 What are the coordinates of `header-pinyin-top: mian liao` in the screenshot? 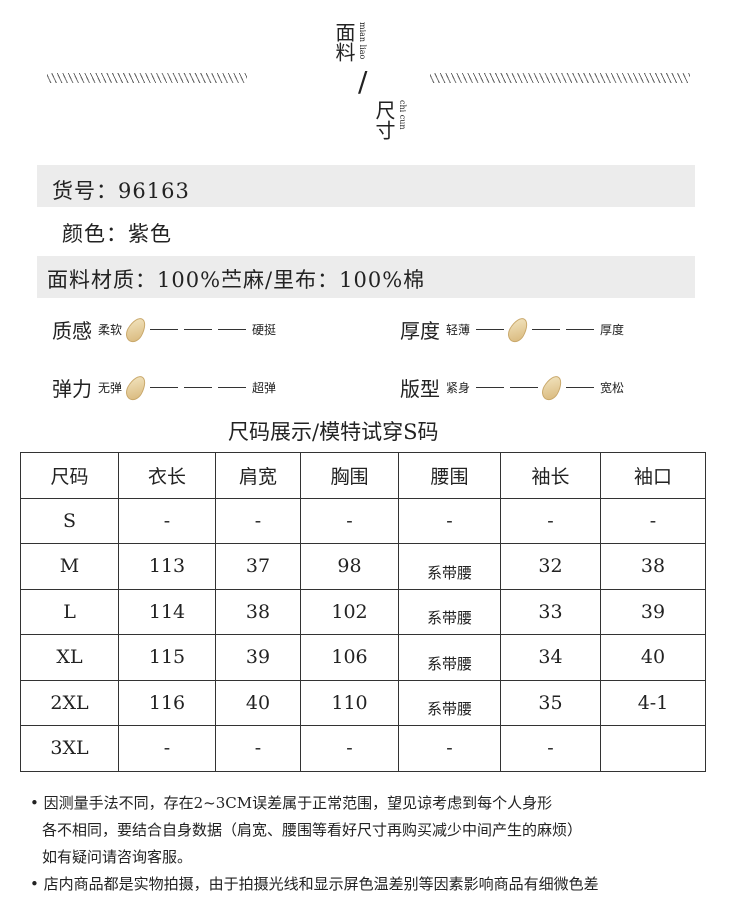 It's located at (362, 41).